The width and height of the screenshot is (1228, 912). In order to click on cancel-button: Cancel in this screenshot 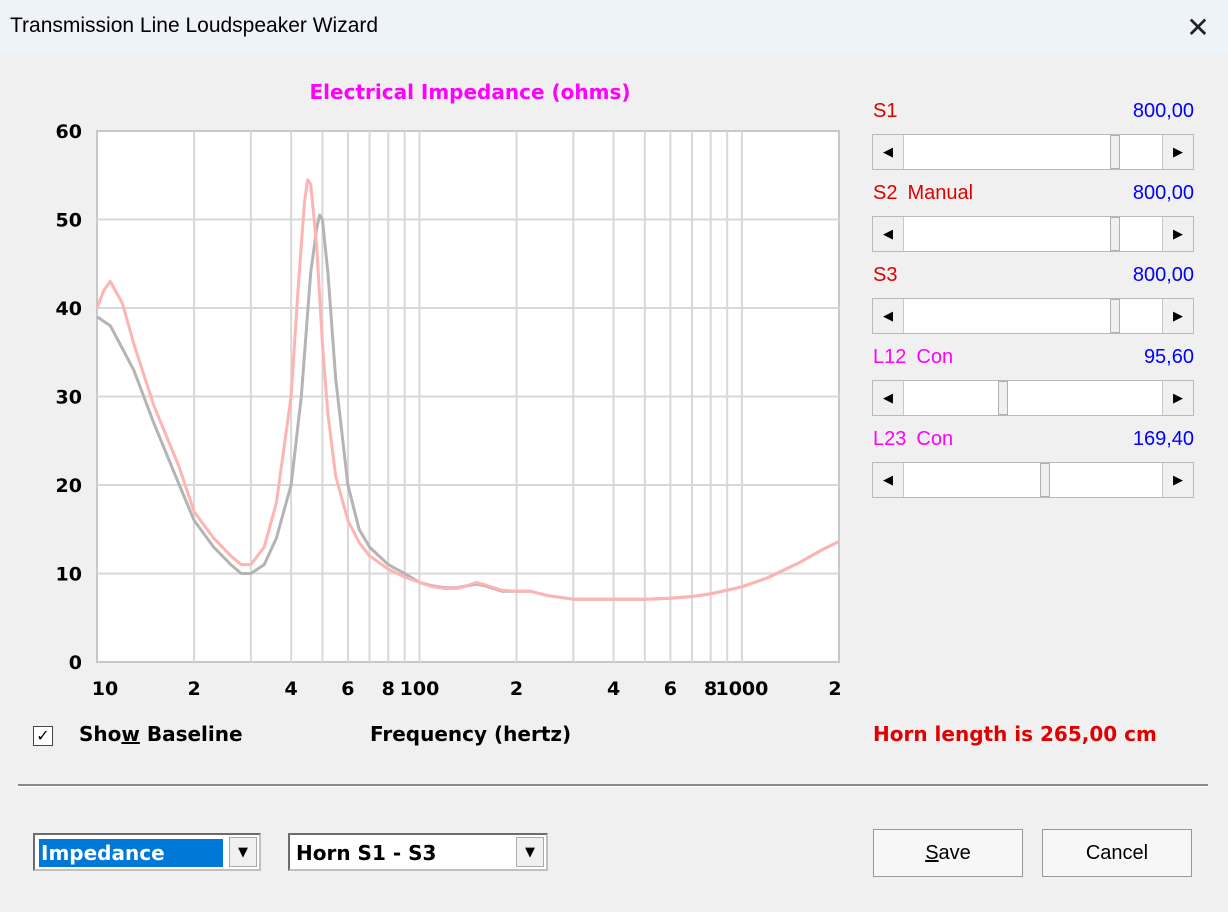, I will do `click(1117, 853)`.